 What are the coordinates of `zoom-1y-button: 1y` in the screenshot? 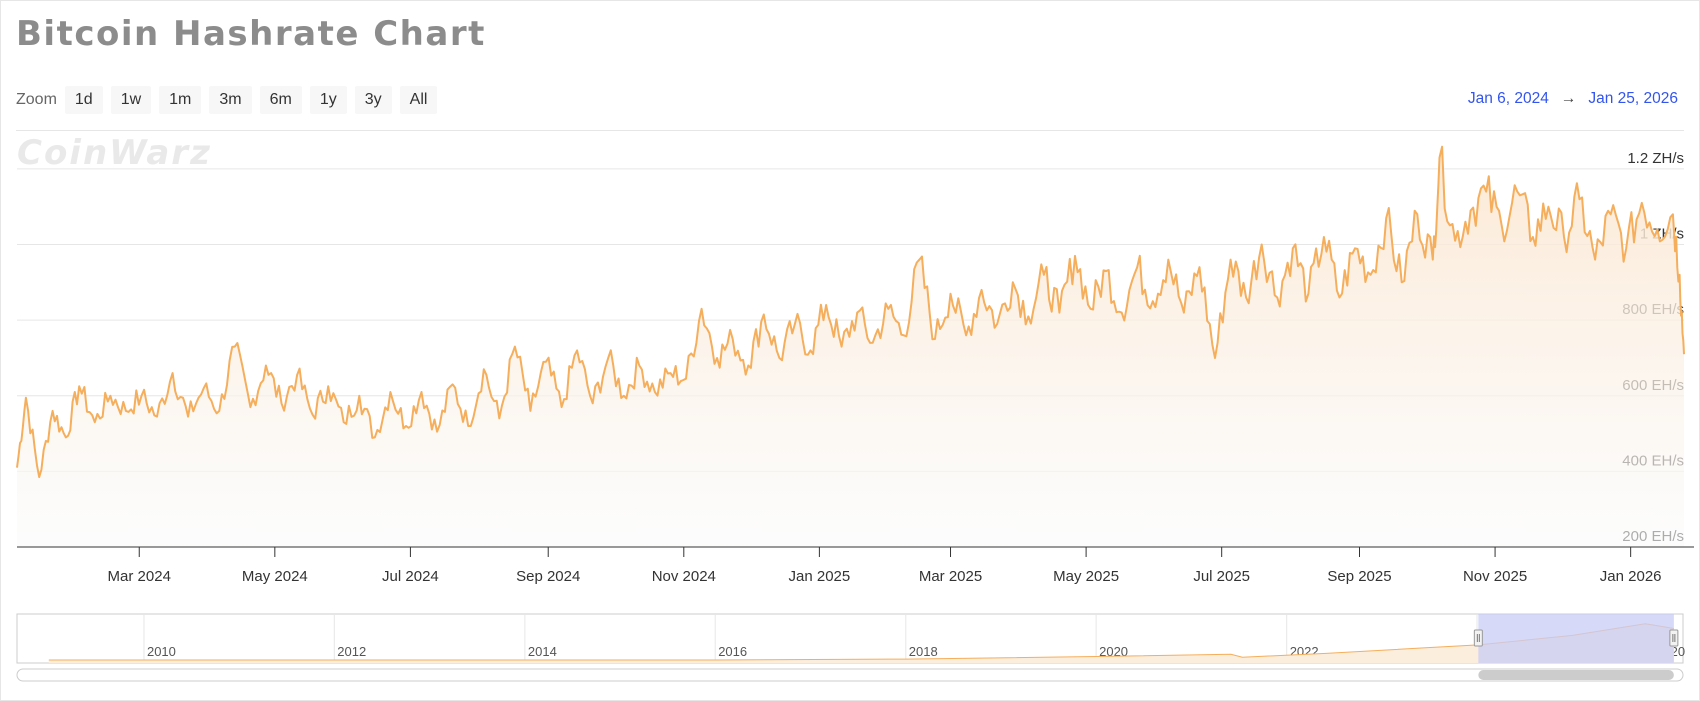 It's located at (328, 100).